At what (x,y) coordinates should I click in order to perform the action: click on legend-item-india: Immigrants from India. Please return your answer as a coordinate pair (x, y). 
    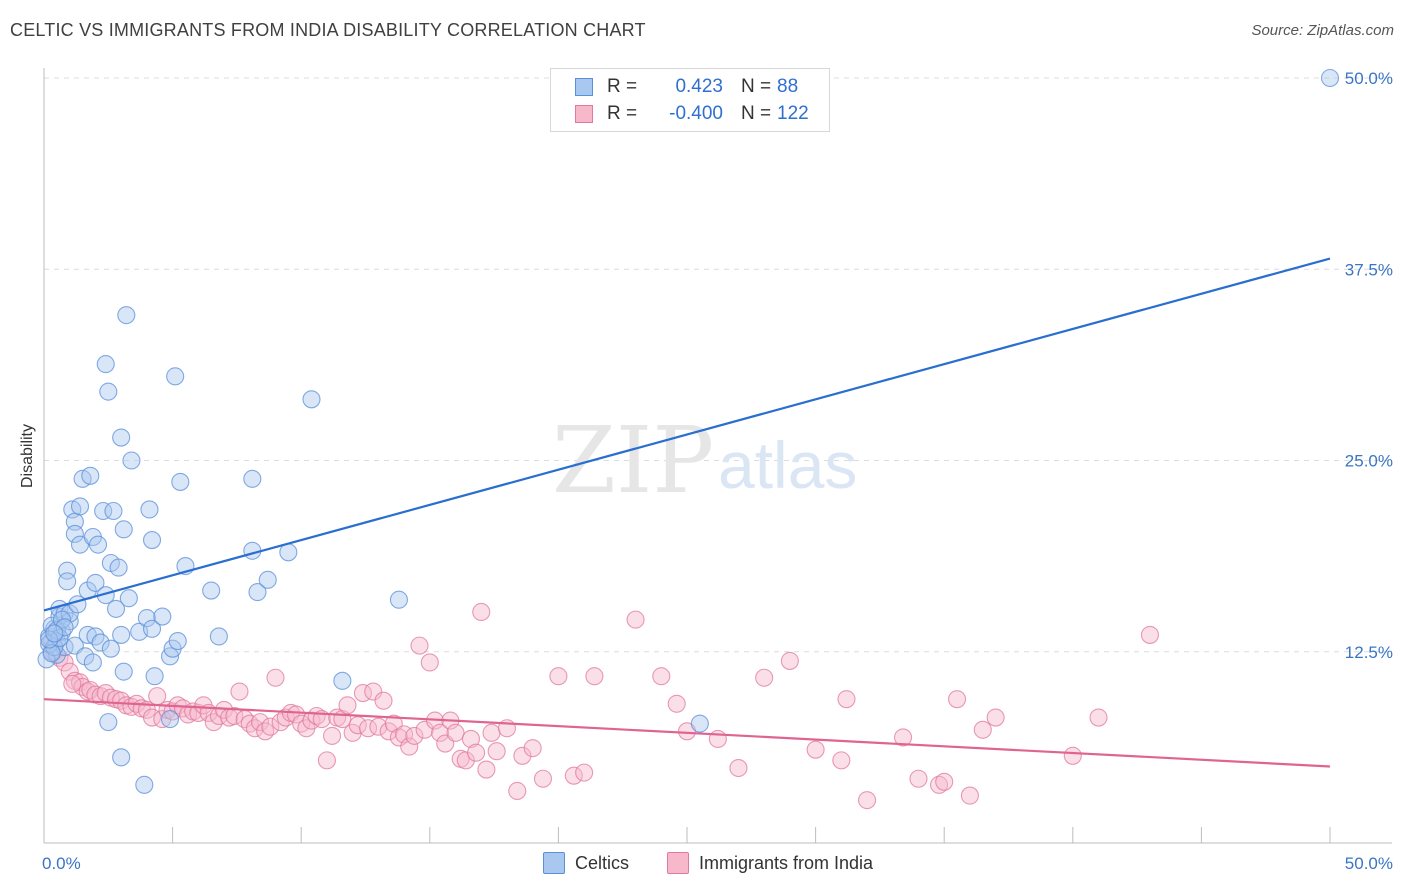
    Looking at the image, I should click on (770, 863).